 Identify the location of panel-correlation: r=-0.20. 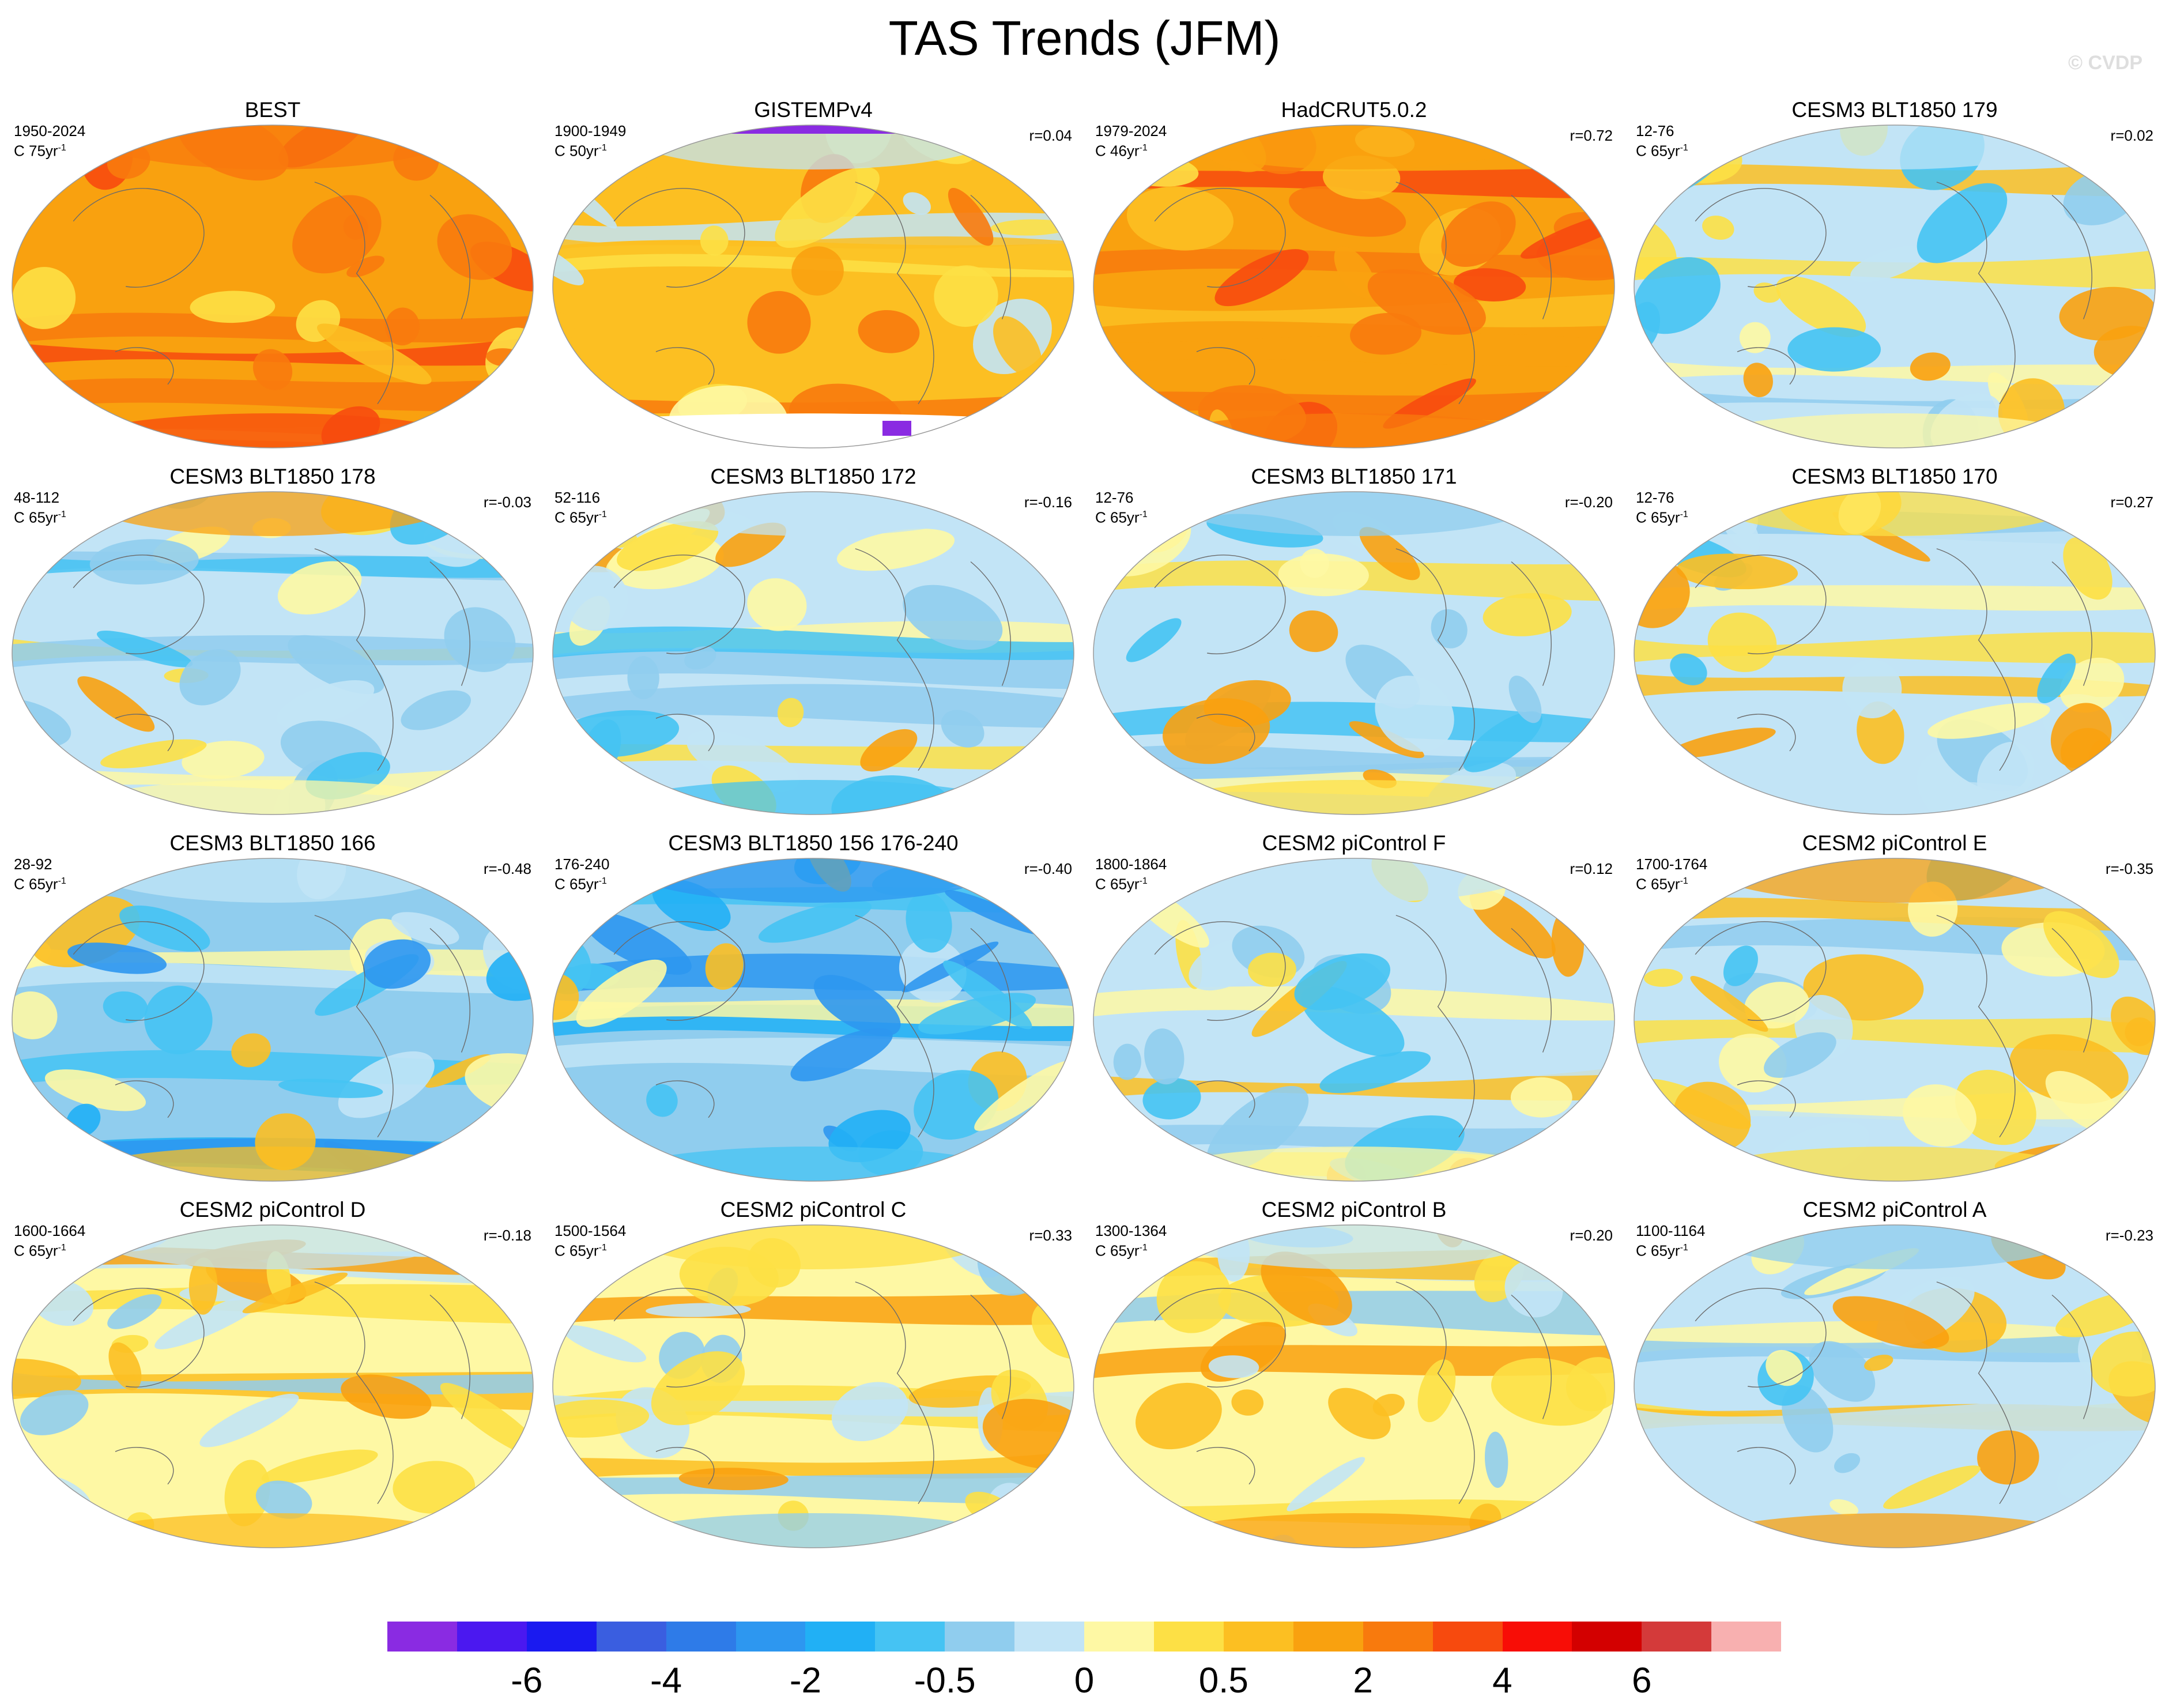
(1588, 502).